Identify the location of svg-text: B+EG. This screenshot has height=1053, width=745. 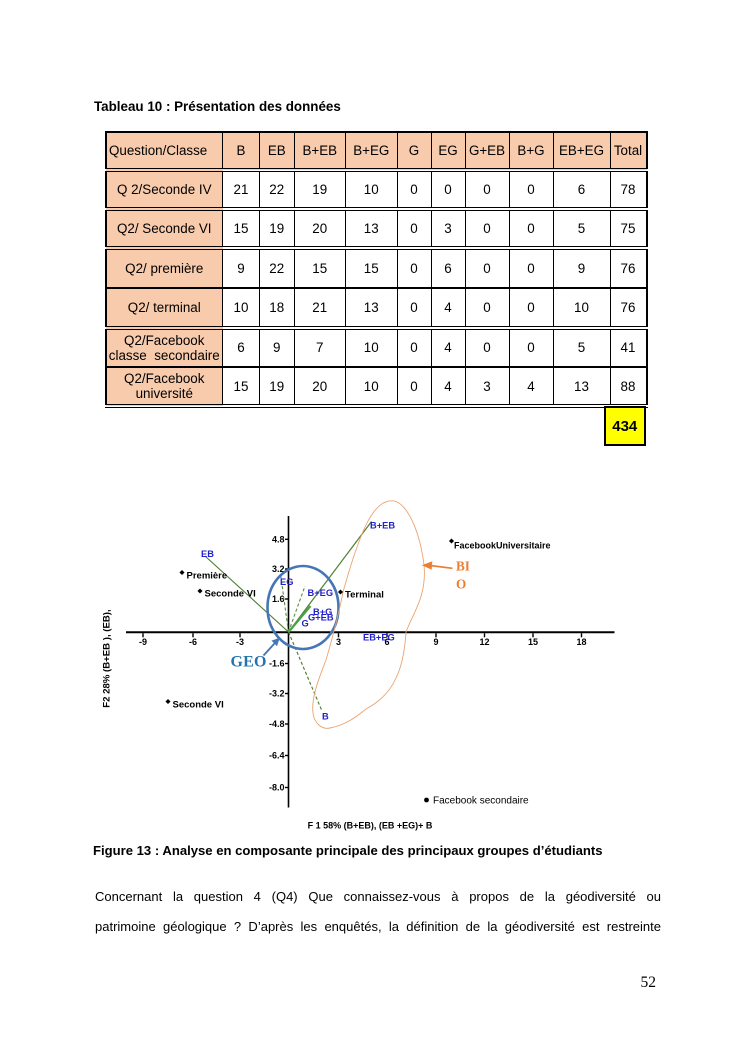
(321, 593).